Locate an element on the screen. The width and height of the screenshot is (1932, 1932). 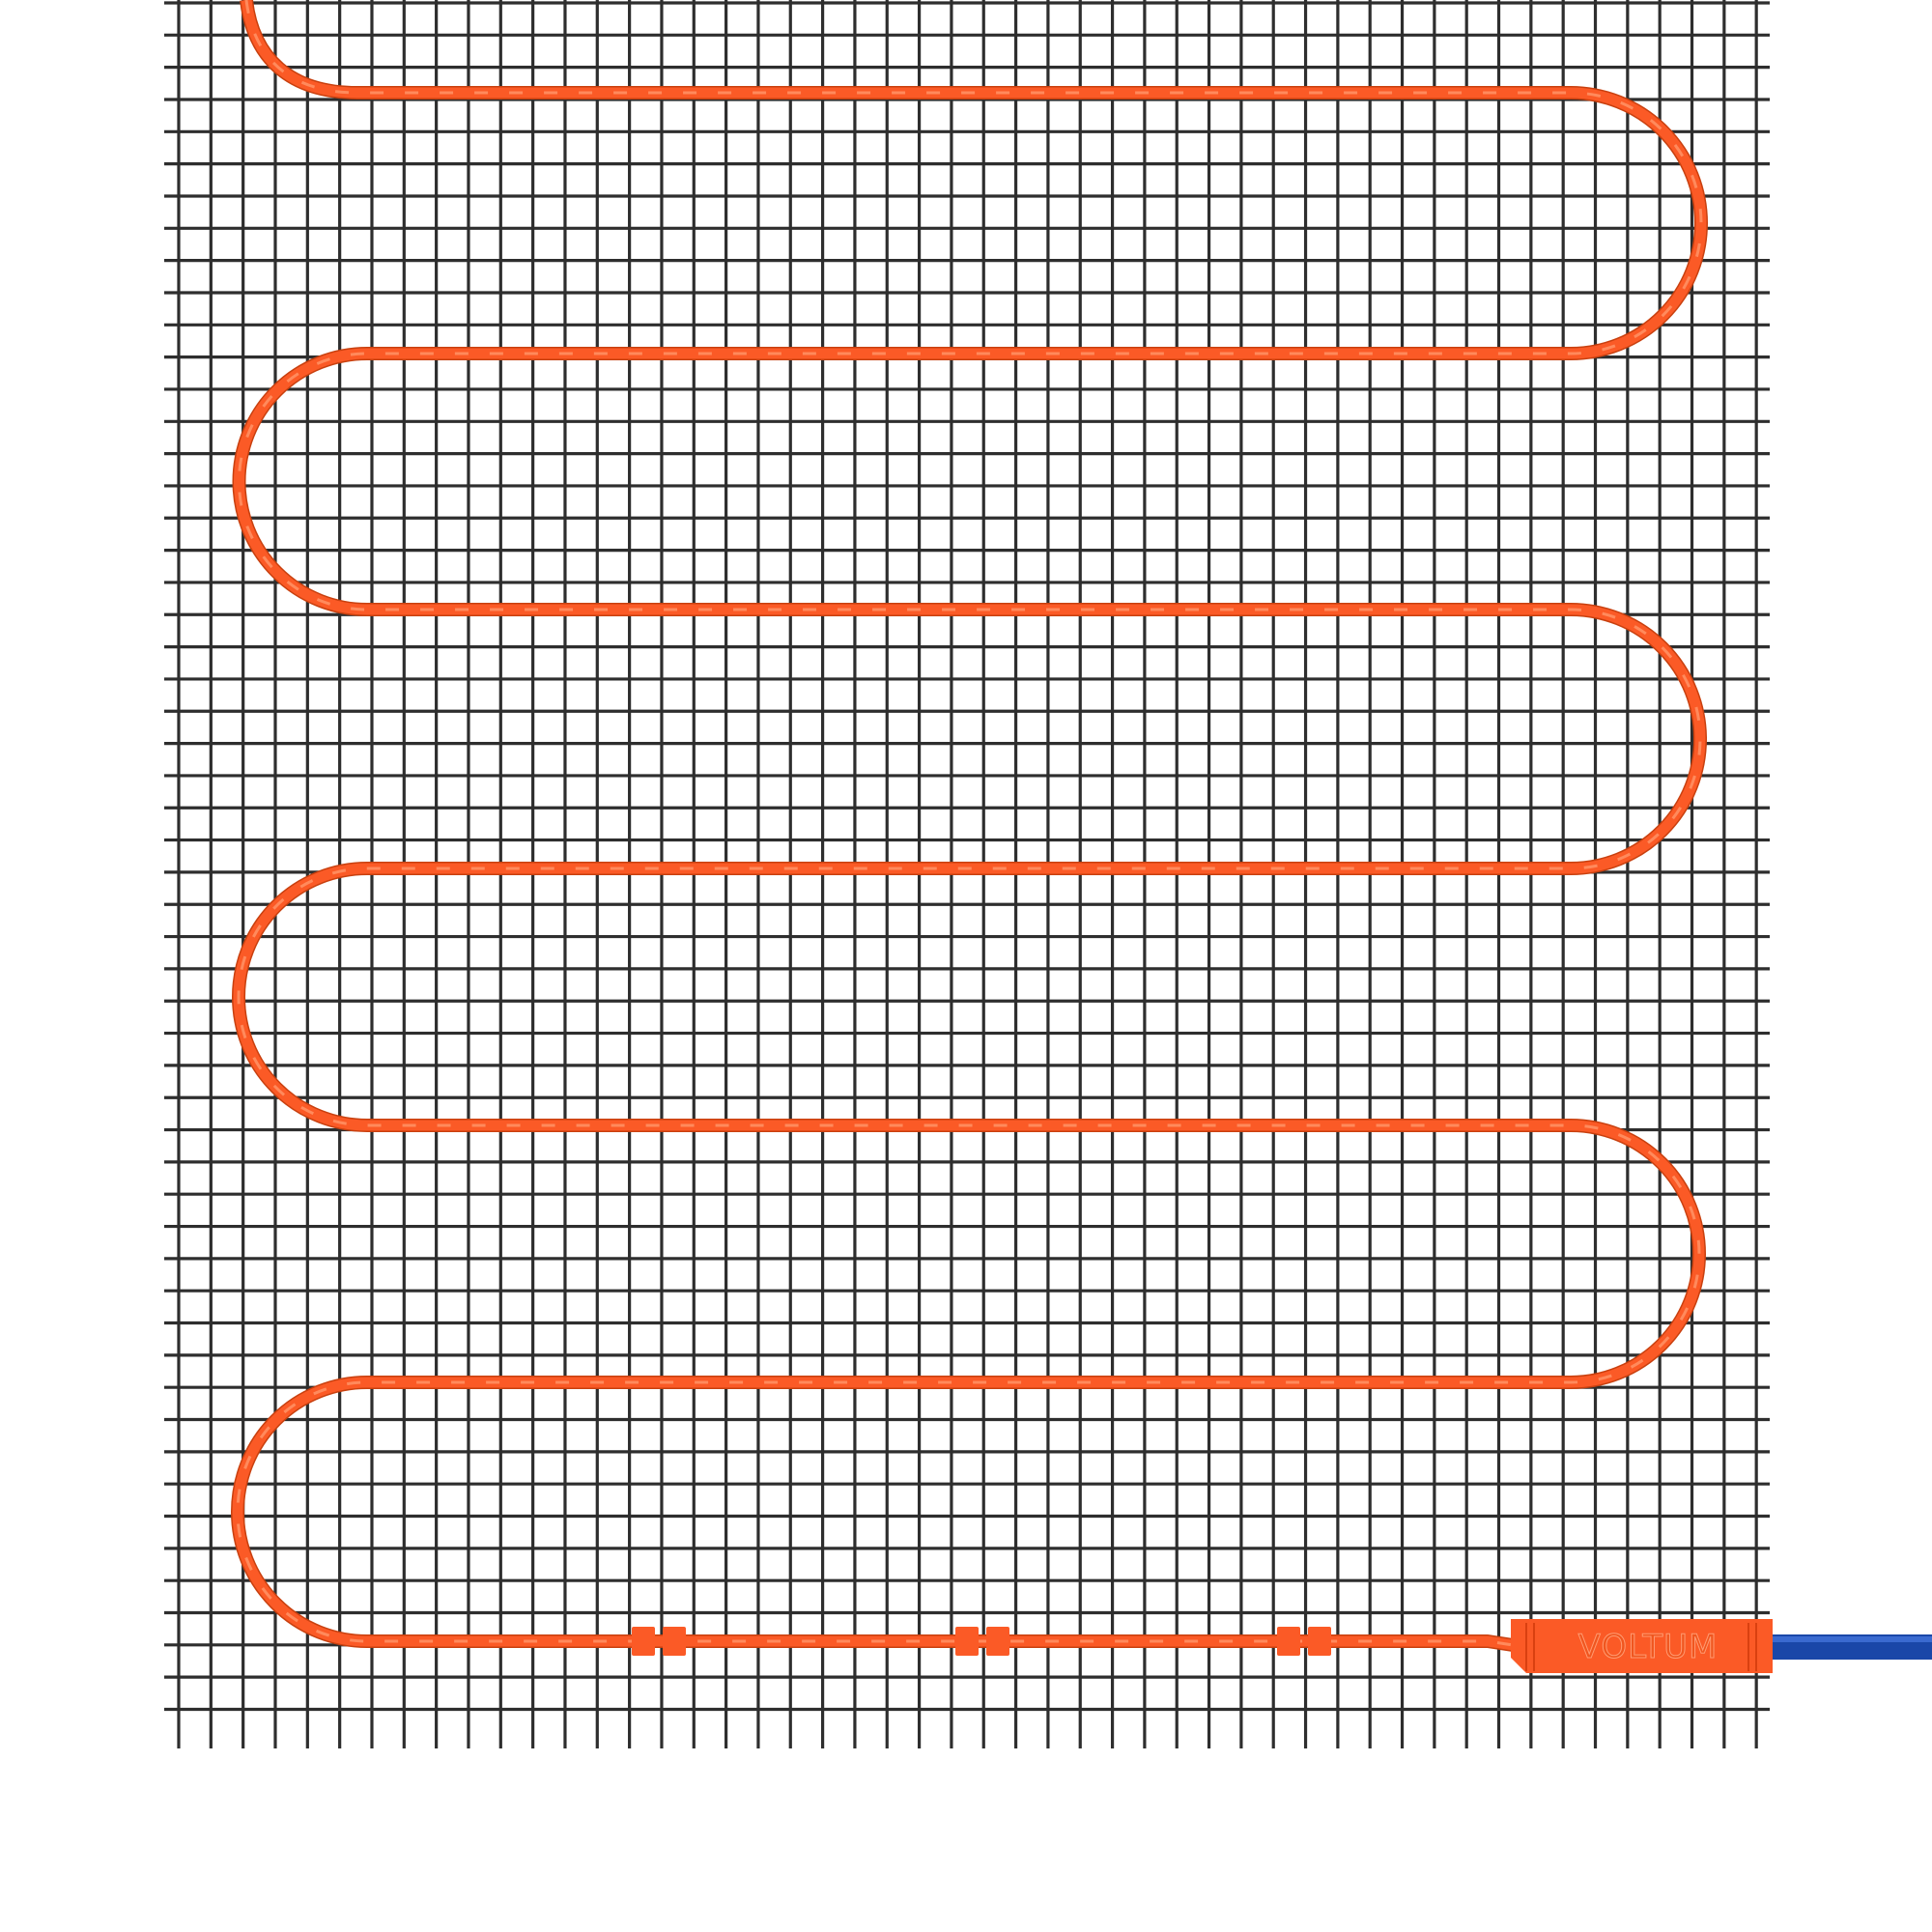
cable-connector-sleeve: VOLTUM is located at coordinates (1642, 1646).